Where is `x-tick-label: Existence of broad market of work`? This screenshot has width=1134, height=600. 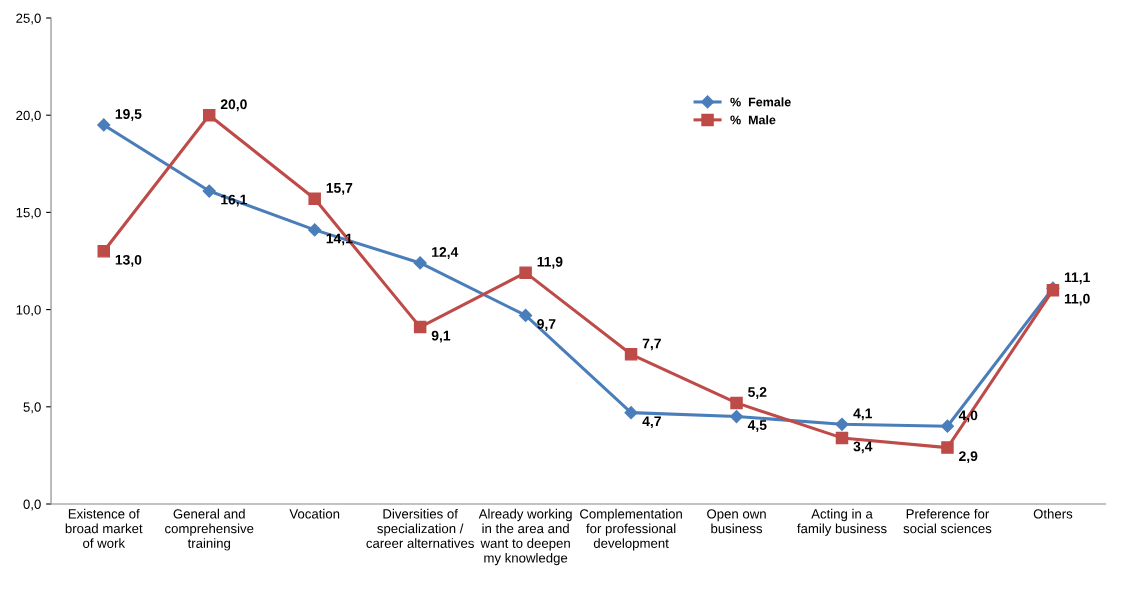
x-tick-label: Existence of broad market of work is located at coordinates (104, 528).